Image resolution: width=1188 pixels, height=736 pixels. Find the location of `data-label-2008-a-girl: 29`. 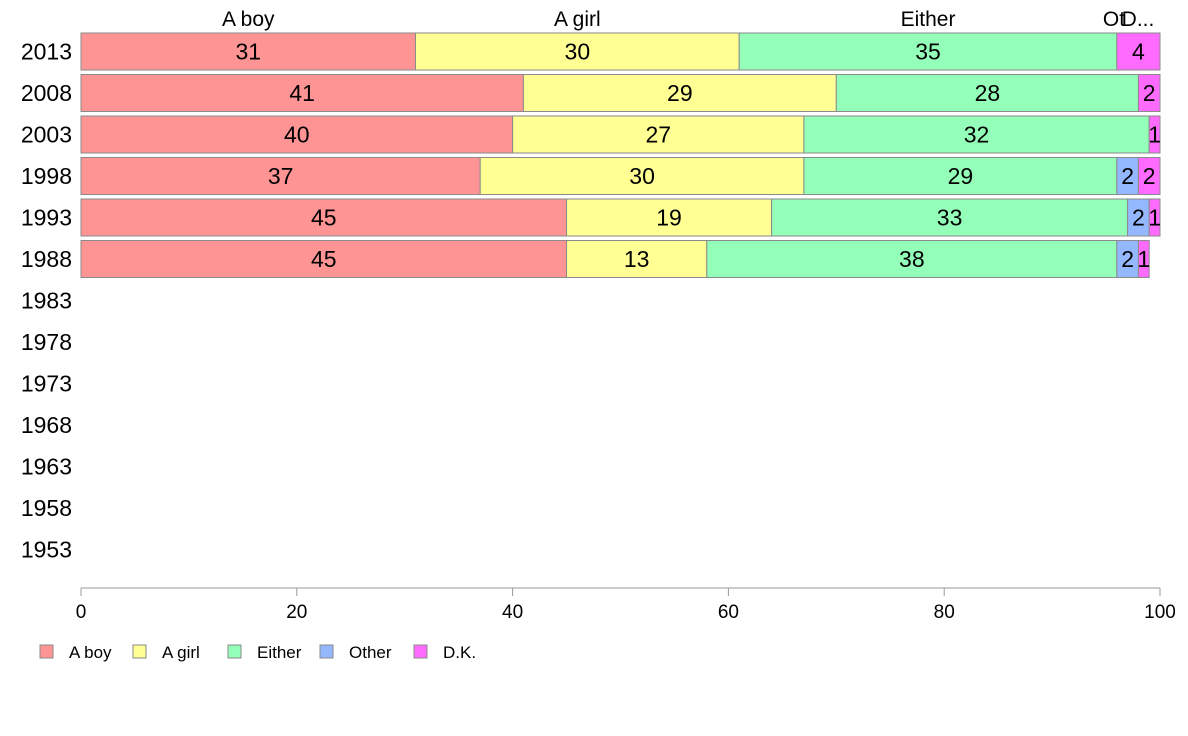

data-label-2008-a-girl: 29 is located at coordinates (680, 93).